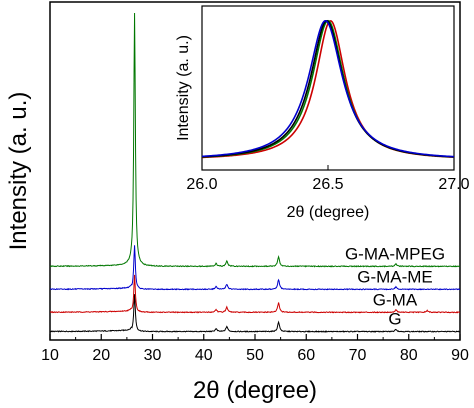  Describe the element at coordinates (394, 319) in the screenshot. I see `series-label-g: G` at that location.